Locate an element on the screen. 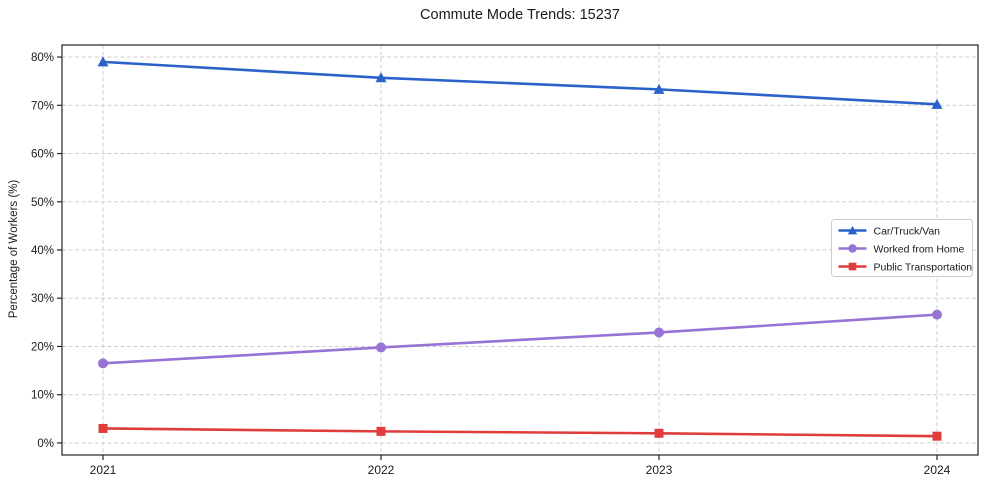 The height and width of the screenshot is (490, 990). legend-box is located at coordinates (902, 248).